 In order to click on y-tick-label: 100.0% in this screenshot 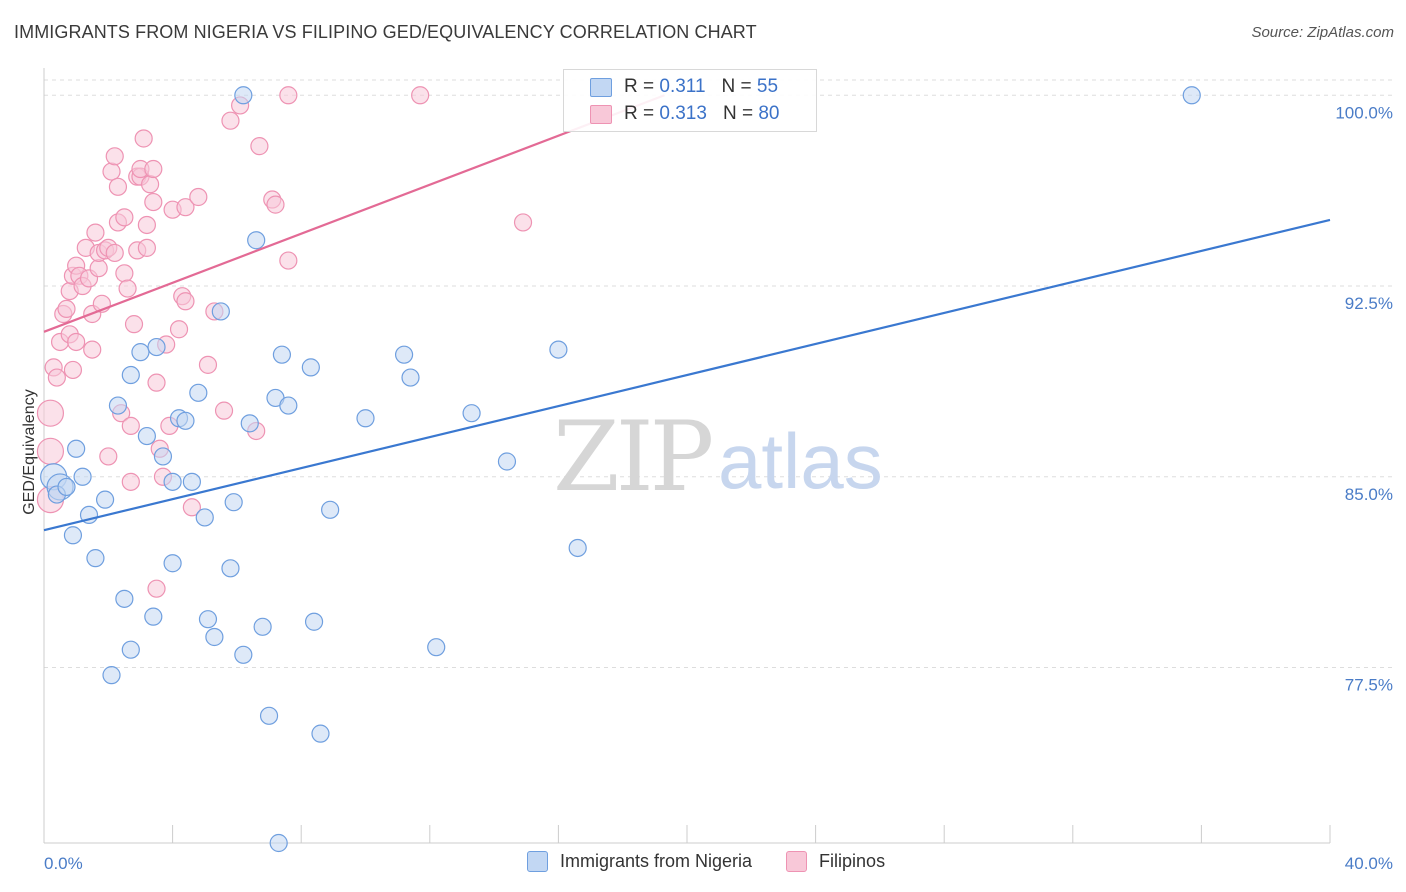, I will do `click(1364, 112)`.